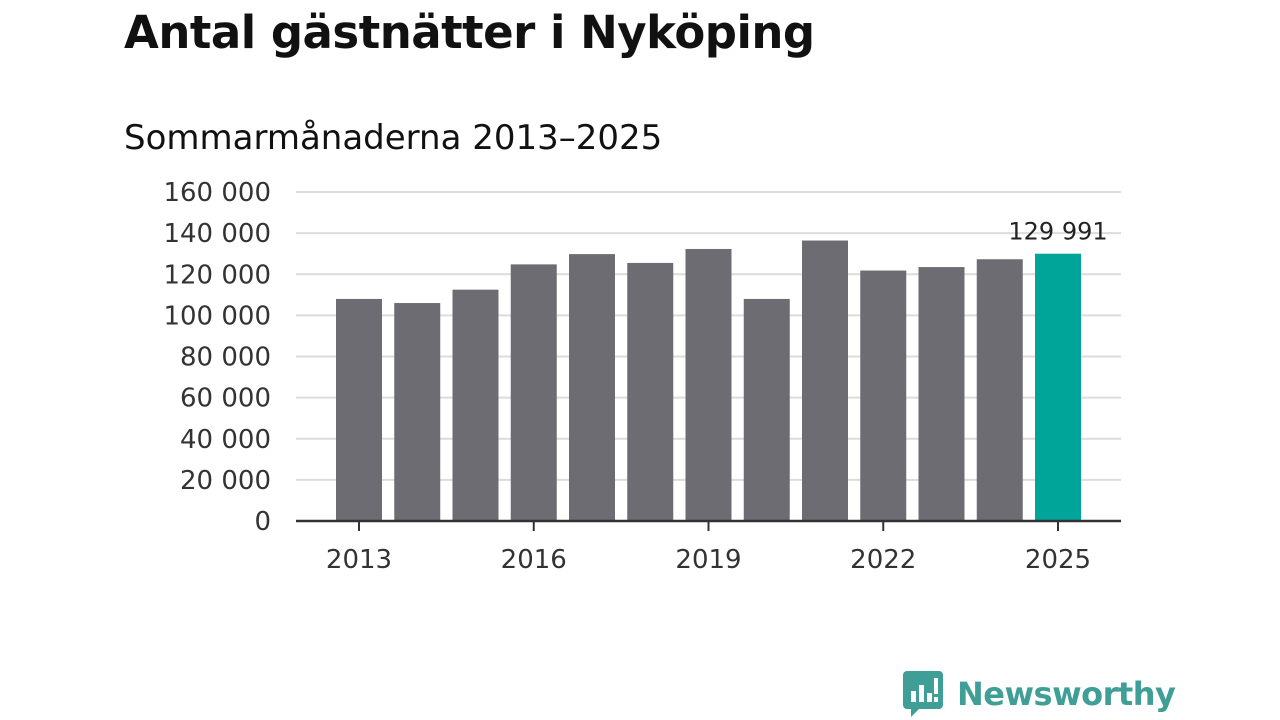 The height and width of the screenshot is (720, 1280). Describe the element at coordinates (217, 193) in the screenshot. I see `y-tick-label: 160 000` at that location.